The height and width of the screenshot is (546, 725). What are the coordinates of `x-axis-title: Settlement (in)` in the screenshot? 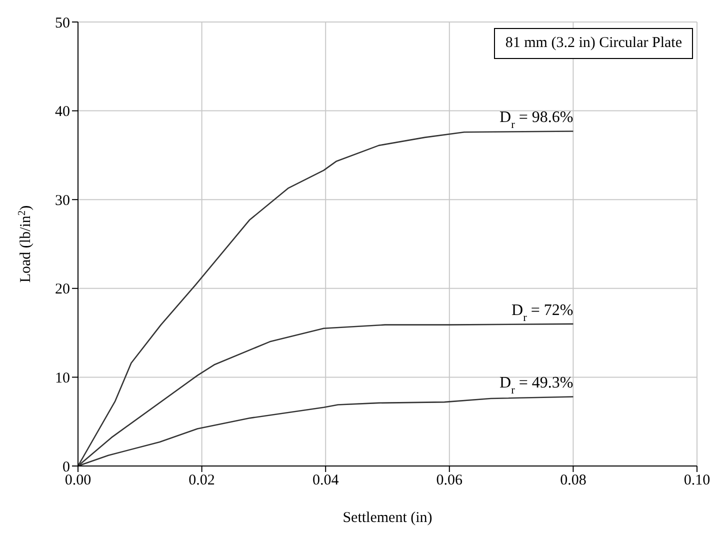 It's located at (387, 518).